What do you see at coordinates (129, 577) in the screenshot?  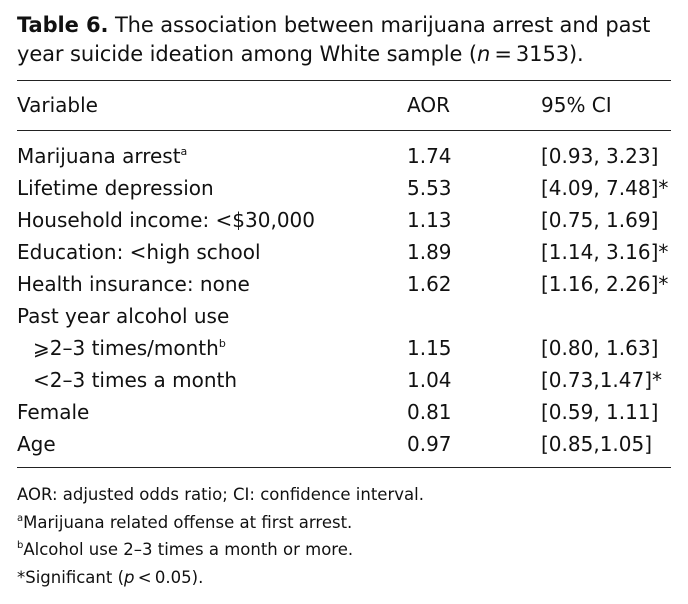 I see `footnote-sig-p: p` at bounding box center [129, 577].